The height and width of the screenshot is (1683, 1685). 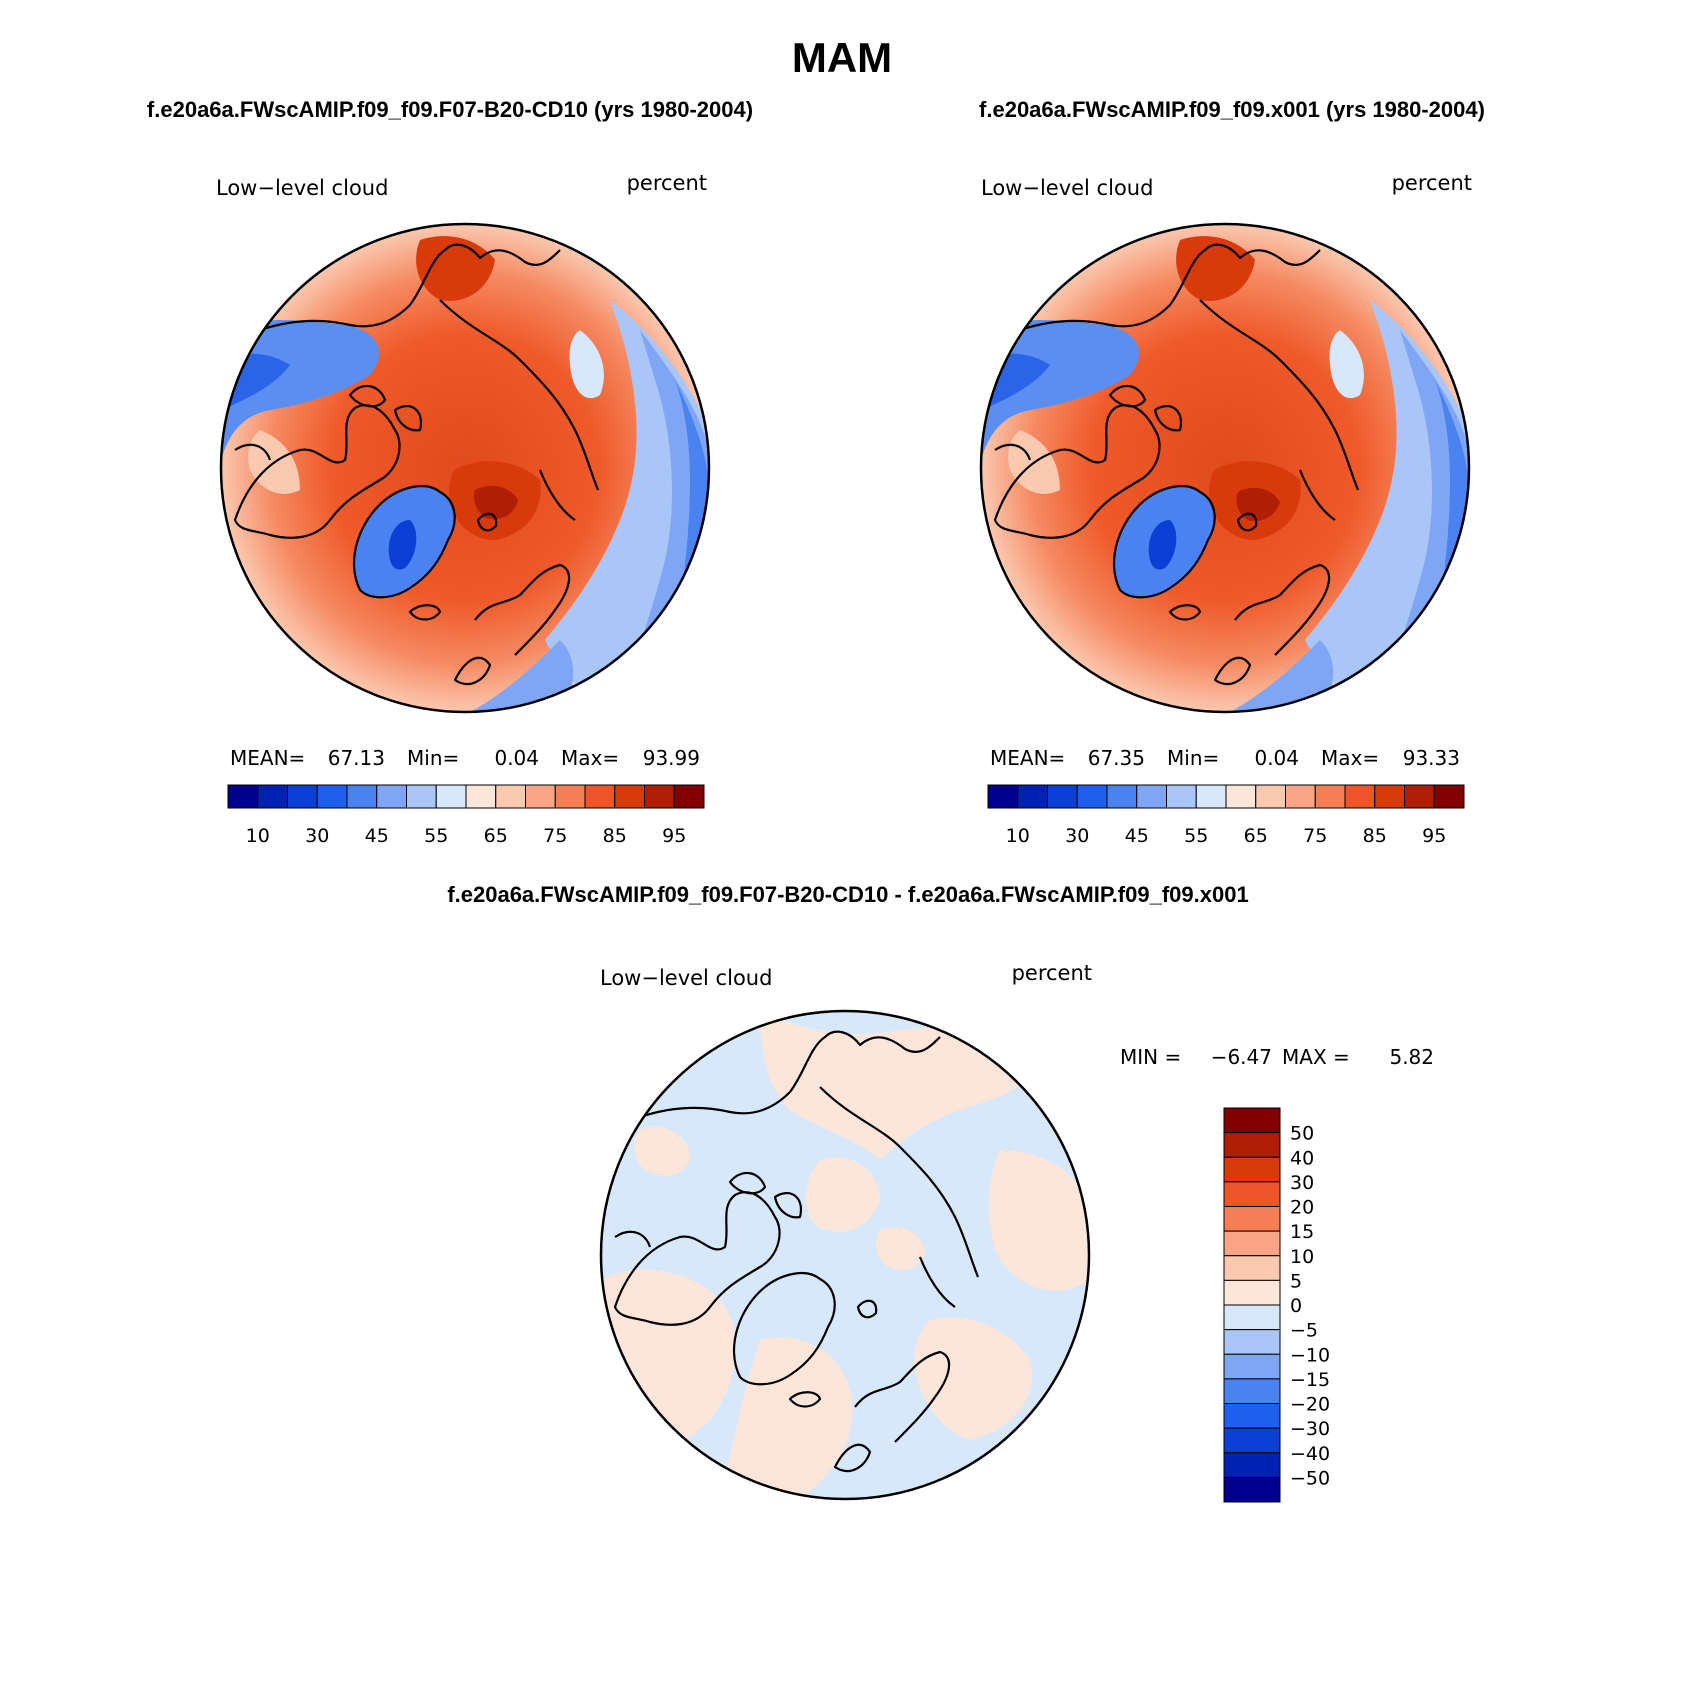 What do you see at coordinates (1241, 1057) in the screenshot?
I see `difference-min-value: −6.47` at bounding box center [1241, 1057].